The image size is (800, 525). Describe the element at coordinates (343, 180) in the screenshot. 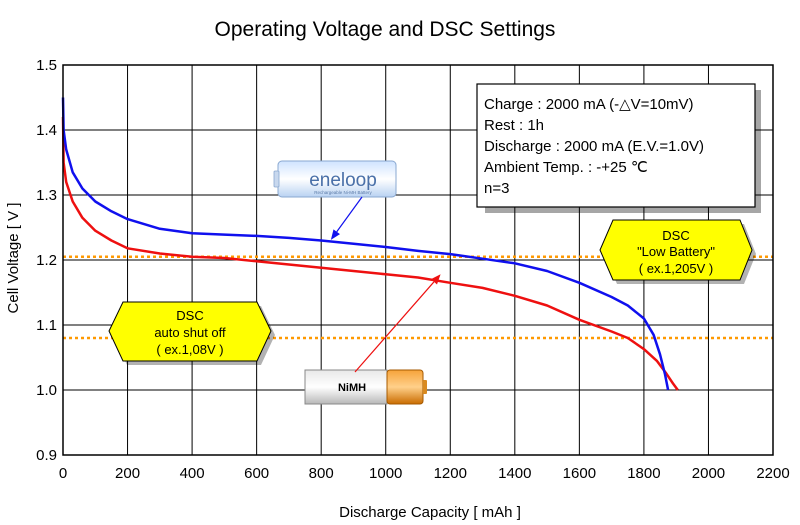

I see `eneloop-brand: eneloop` at that location.